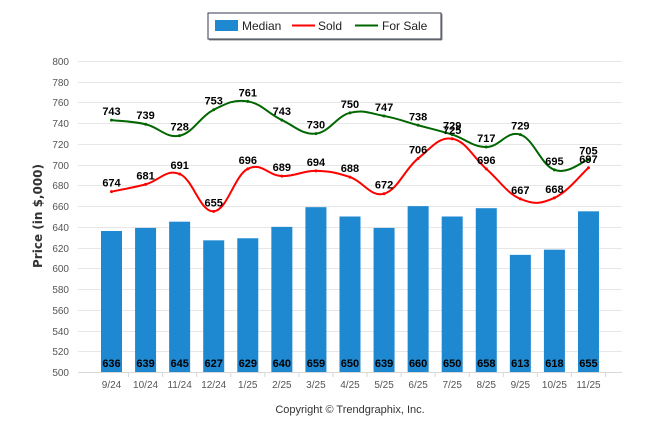  Describe the element at coordinates (38, 216) in the screenshot. I see `y-axis-label: Price (in $,000)` at that location.